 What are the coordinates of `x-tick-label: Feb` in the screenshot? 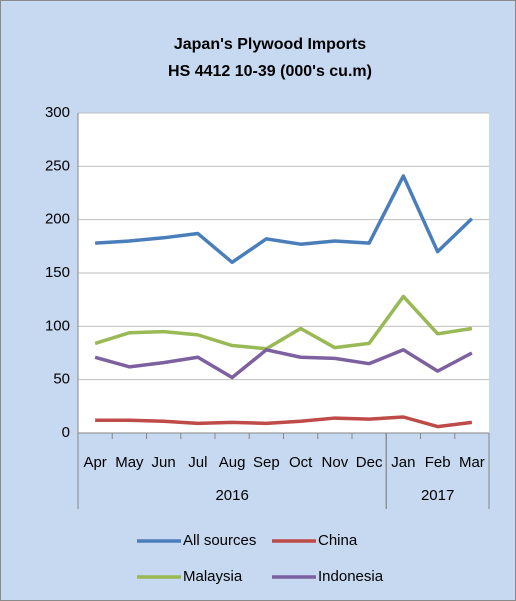 It's located at (438, 462).